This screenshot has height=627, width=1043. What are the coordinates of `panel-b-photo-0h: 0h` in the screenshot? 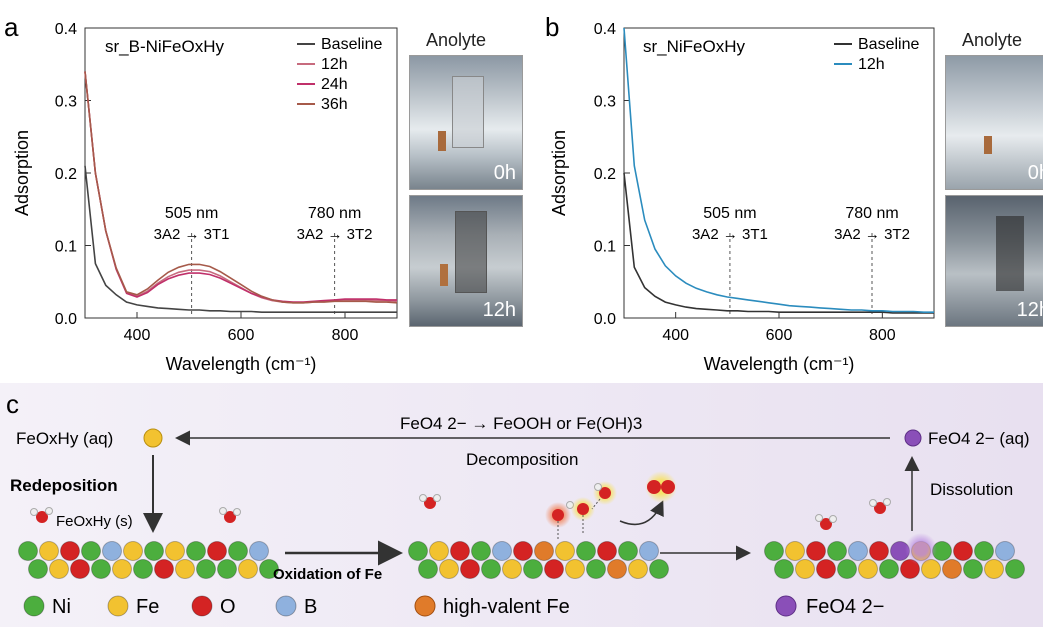 It's located at (994, 122).